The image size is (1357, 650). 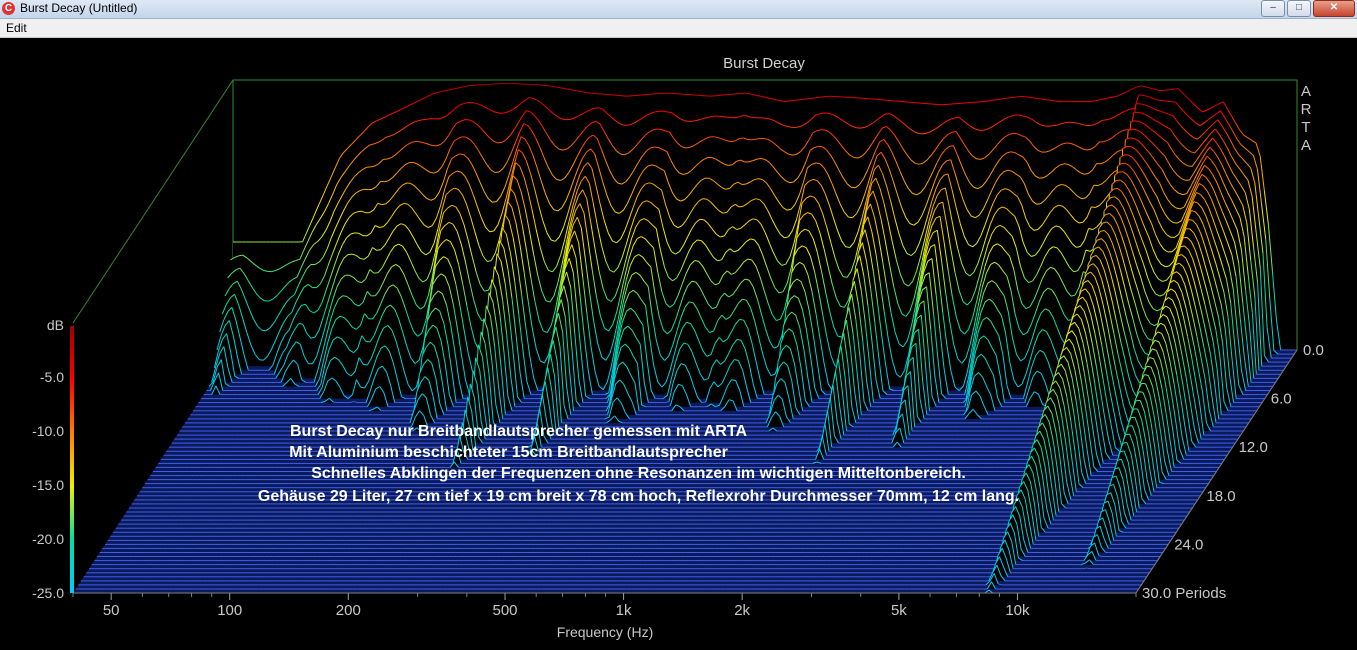 What do you see at coordinates (16, 28) in the screenshot?
I see `menu-edit: Edit` at bounding box center [16, 28].